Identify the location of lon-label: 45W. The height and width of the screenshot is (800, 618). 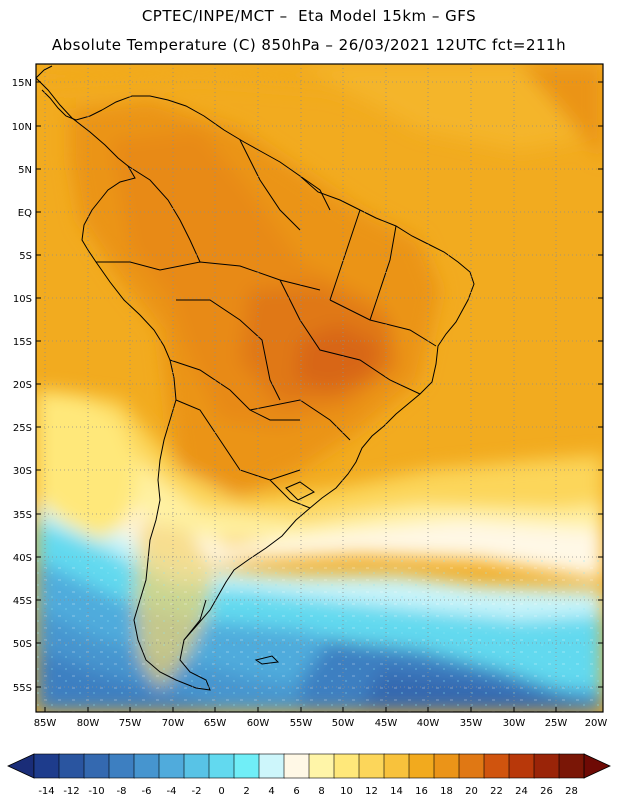
(386, 723).